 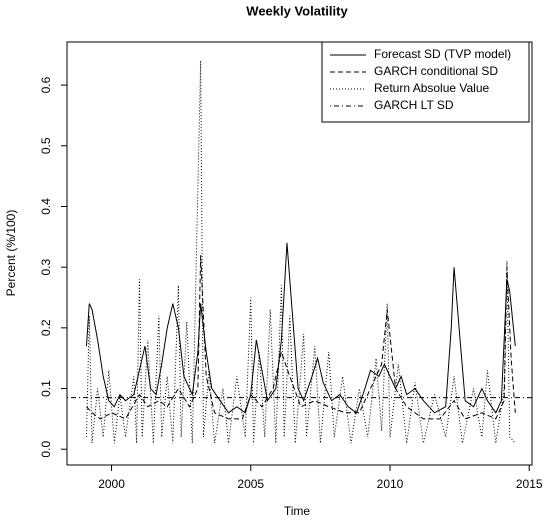 What do you see at coordinates (297, 511) in the screenshot?
I see `x-axis-label: Time` at bounding box center [297, 511].